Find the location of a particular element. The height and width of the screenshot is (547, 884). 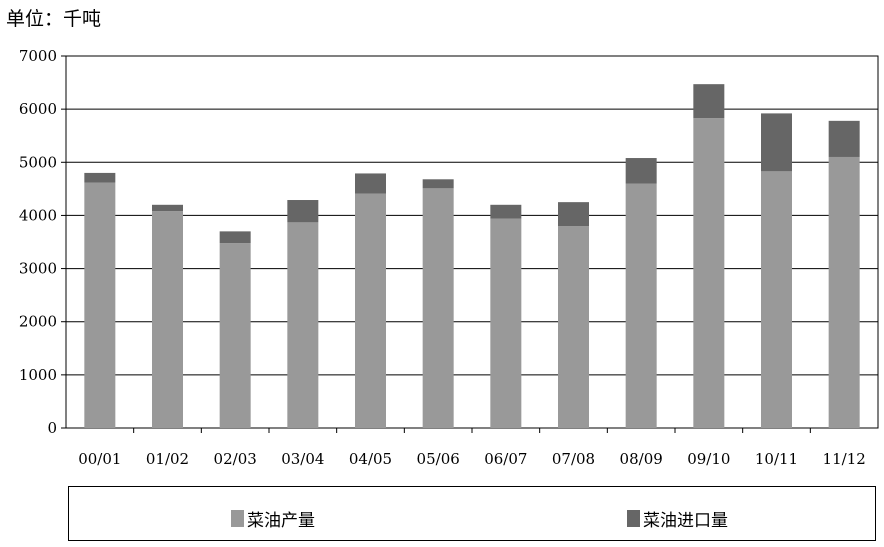

legend-swatch-import is located at coordinates (633, 518).